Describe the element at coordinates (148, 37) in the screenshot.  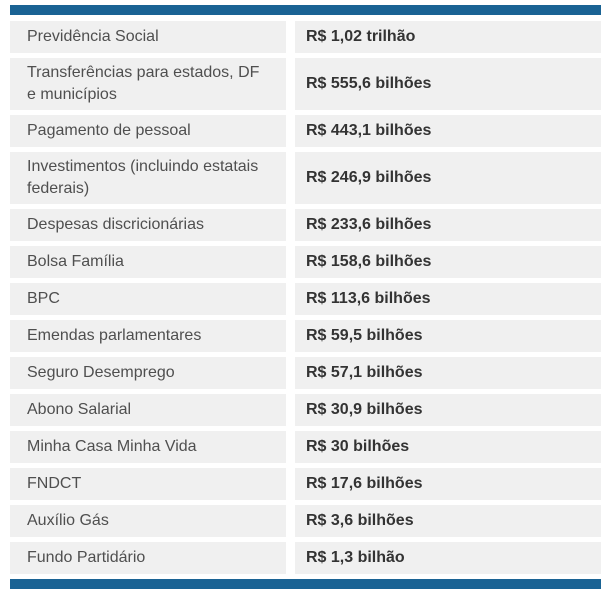
I see `row-label: Previdência Social` at that location.